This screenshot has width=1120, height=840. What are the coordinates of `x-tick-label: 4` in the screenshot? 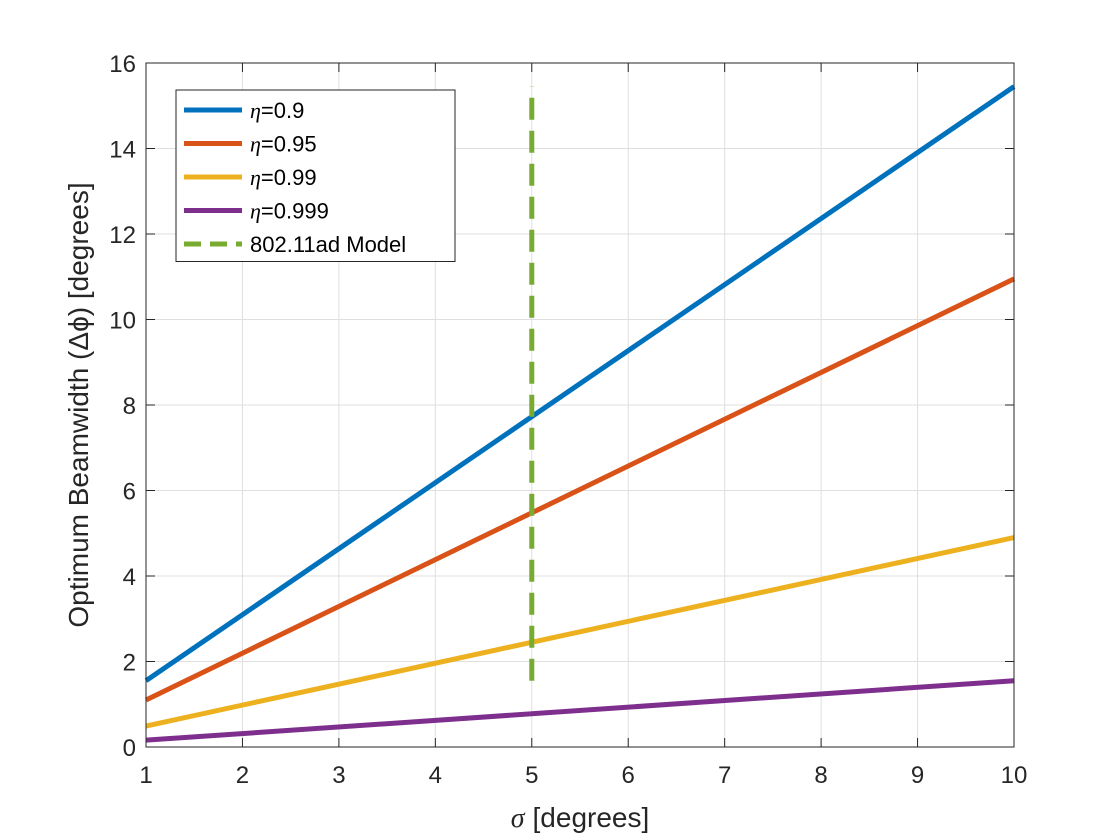 It's located at (435, 775).